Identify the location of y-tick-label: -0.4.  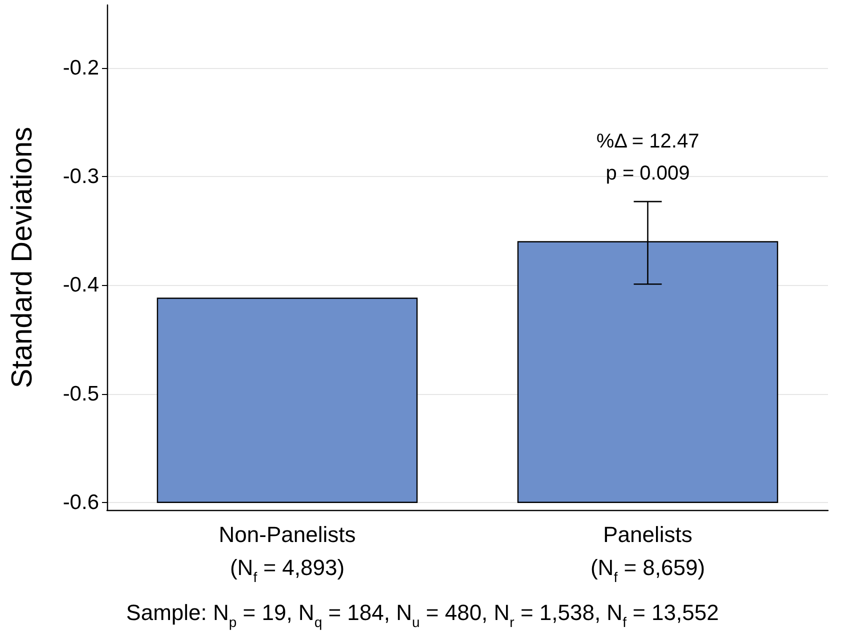
(81, 285).